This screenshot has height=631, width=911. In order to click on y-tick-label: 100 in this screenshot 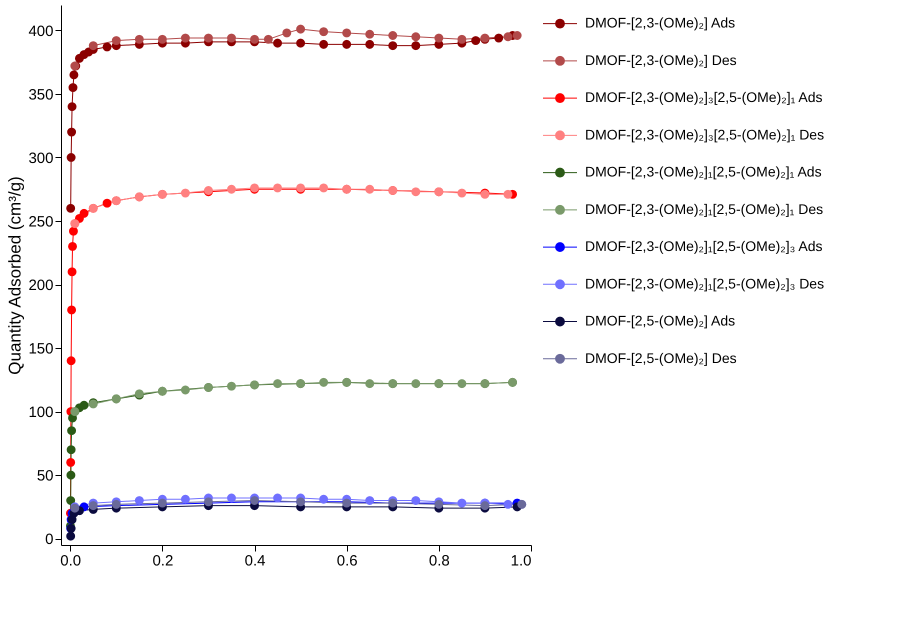, I will do `click(41, 413)`.